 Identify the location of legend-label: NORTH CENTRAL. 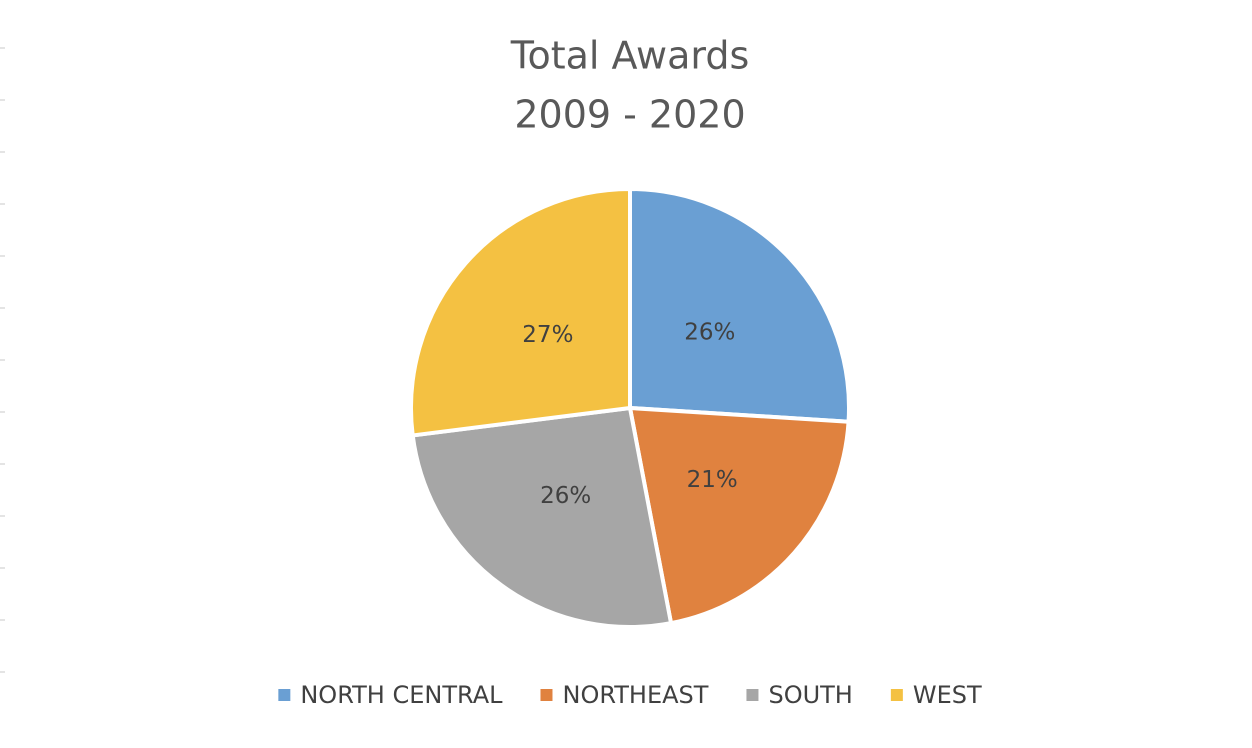
(401, 695).